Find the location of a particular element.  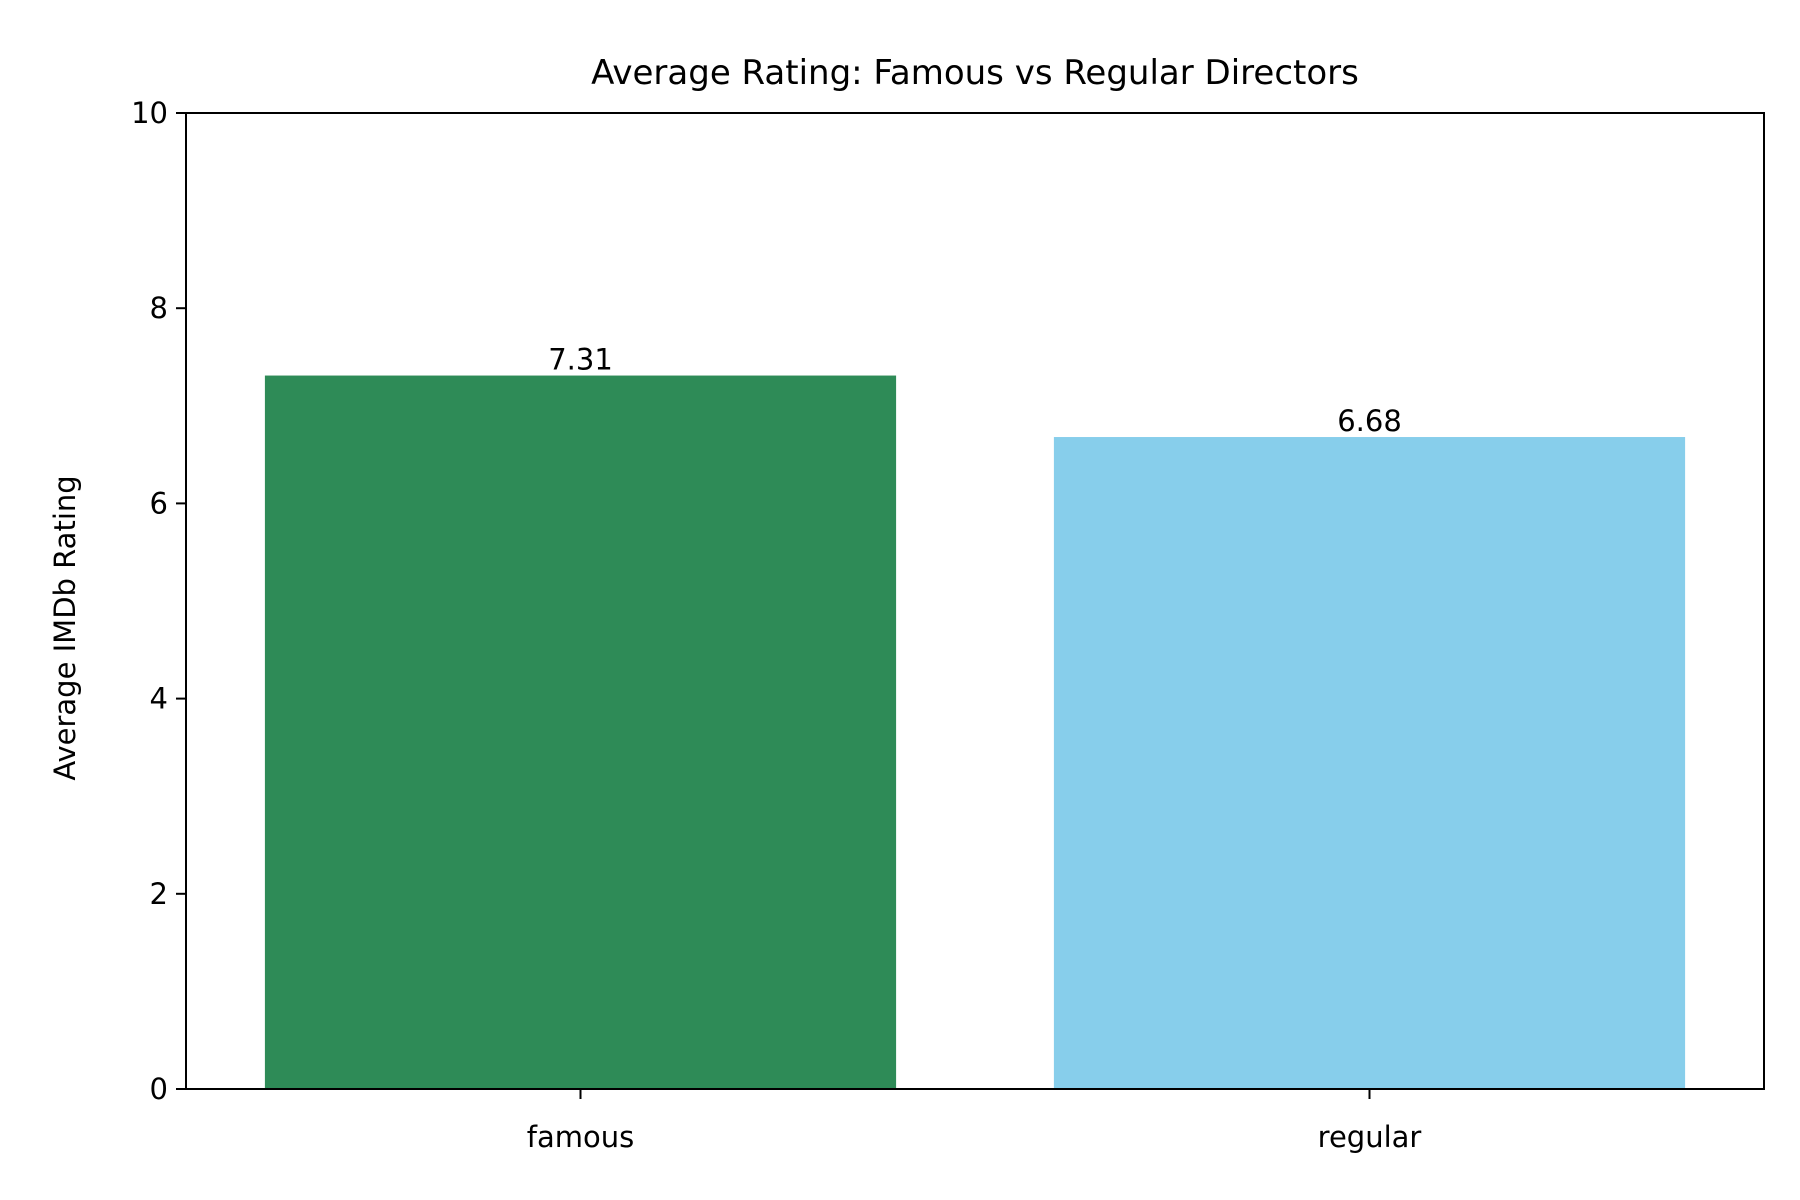

y-tick-label: 0 is located at coordinates (159, 1089).